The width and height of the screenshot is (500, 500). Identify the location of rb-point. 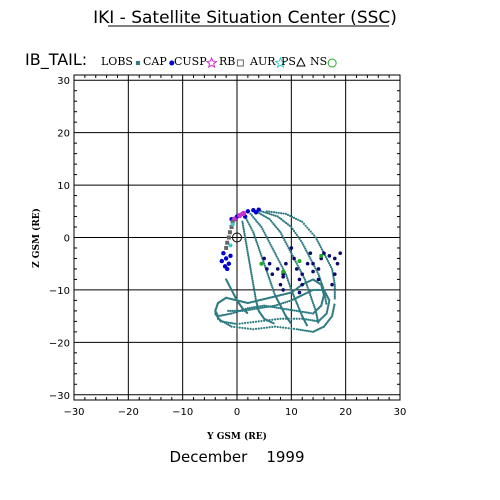
(231, 227).